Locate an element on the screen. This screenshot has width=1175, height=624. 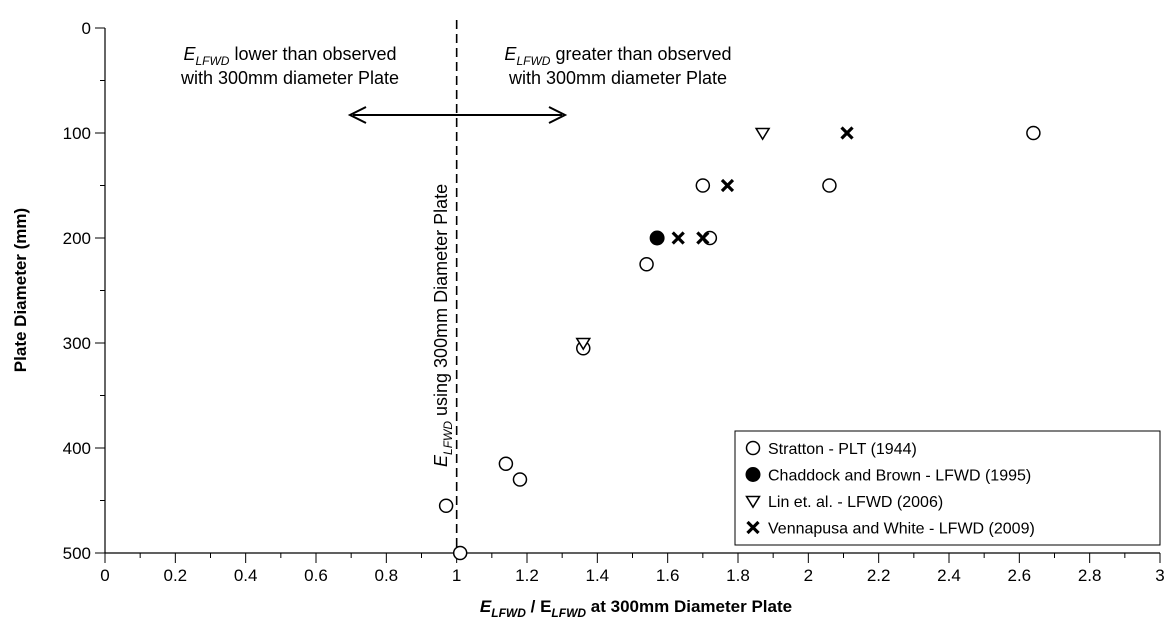
x-tick-label: 2.8 is located at coordinates (1090, 575).